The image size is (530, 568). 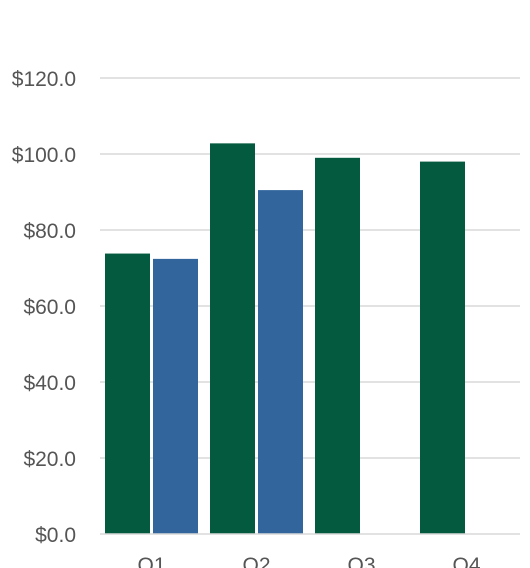 What do you see at coordinates (55, 535) in the screenshot?
I see `y-tick-label: $0.0` at bounding box center [55, 535].